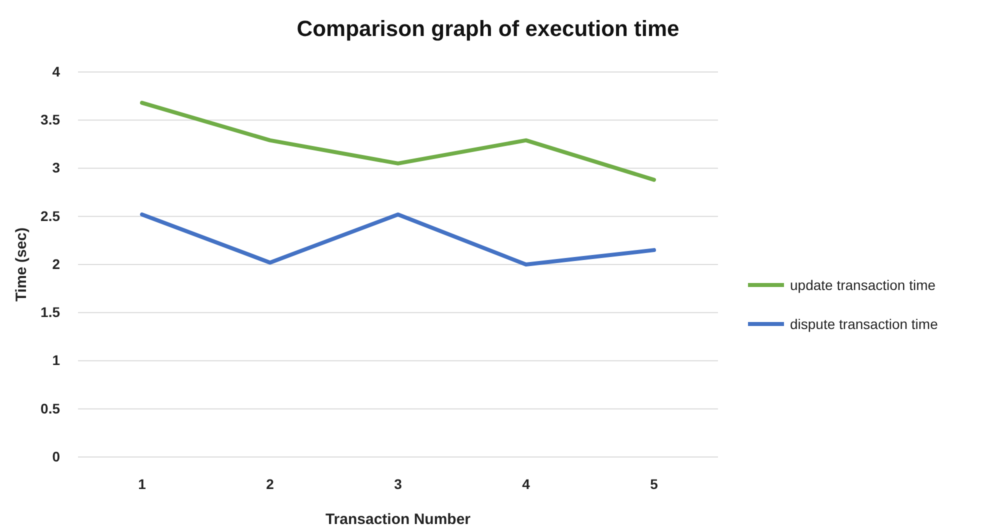 This screenshot has width=988, height=530. I want to click on x-axis-title: Transaction Number, so click(398, 519).